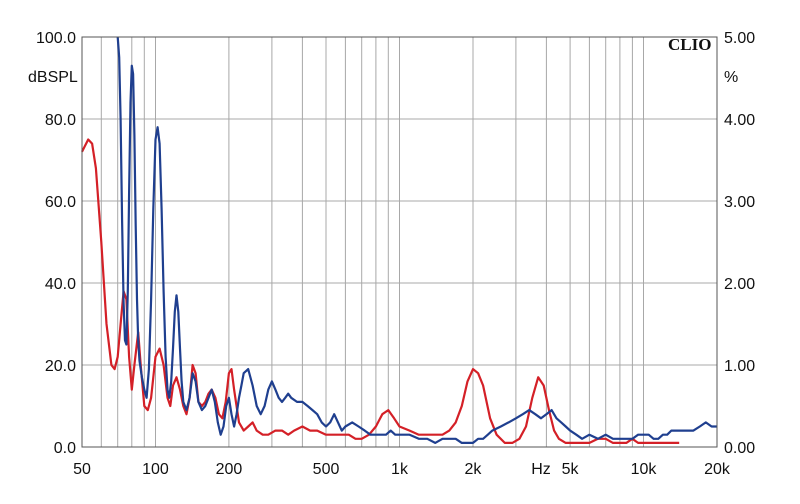 The height and width of the screenshot is (504, 800). What do you see at coordinates (739, 284) in the screenshot?
I see `y-tick-label-right: 2.00` at bounding box center [739, 284].